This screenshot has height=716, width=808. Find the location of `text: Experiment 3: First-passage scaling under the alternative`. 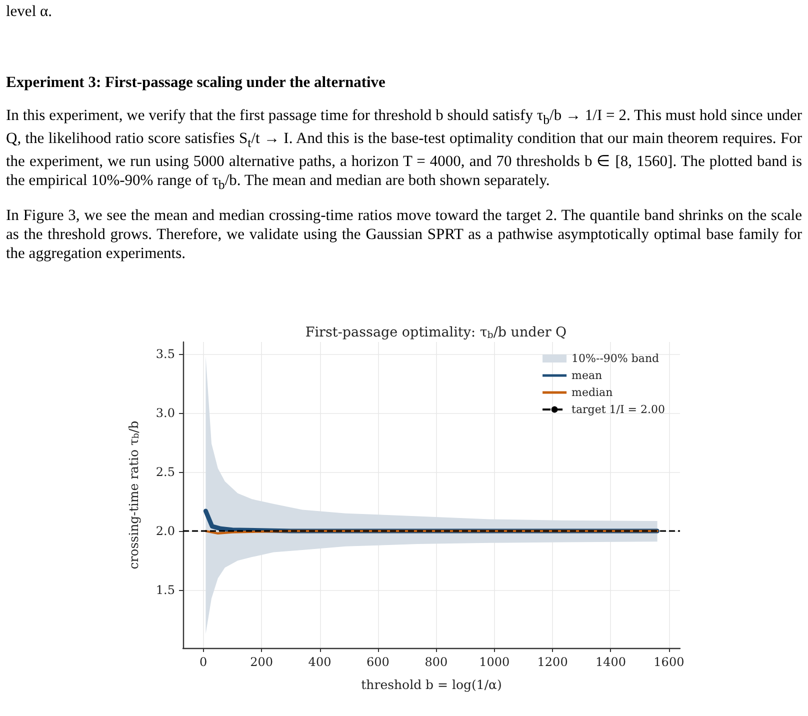

text: Experiment 3: First-passage scaling under the alternative is located at coordinates (196, 82).